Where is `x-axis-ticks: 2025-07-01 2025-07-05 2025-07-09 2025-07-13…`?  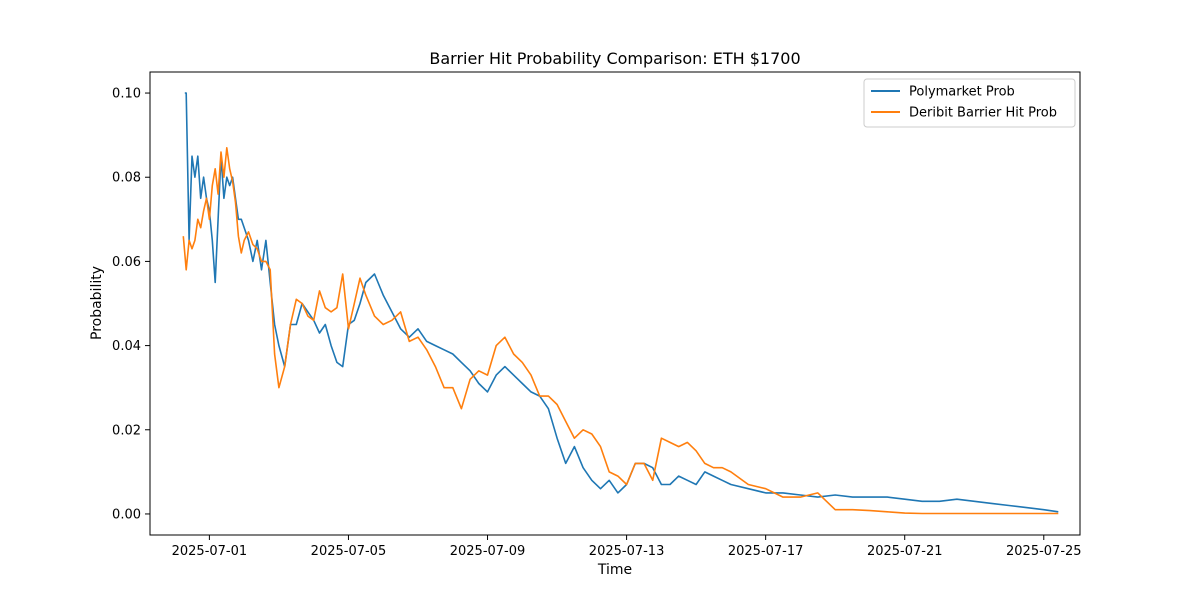 x-axis-ticks: 2025-07-01 2025-07-05 2025-07-09 2025-07-13… is located at coordinates (627, 547).